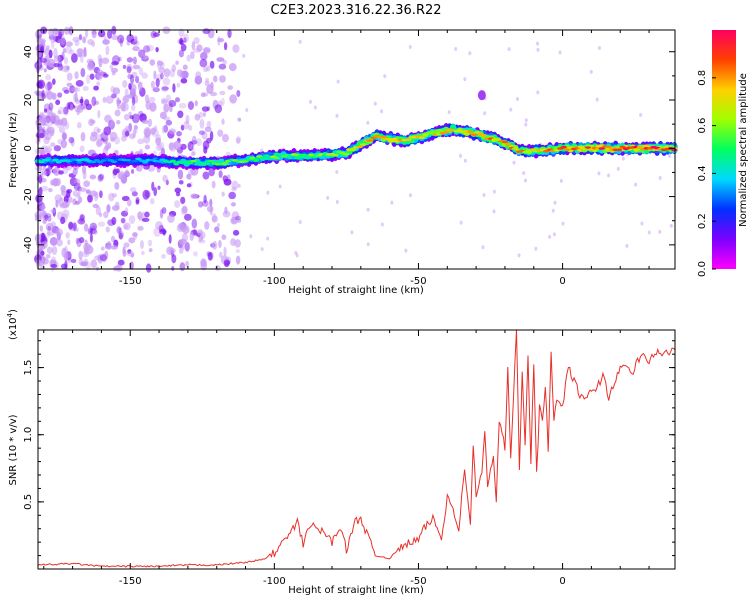 The width and height of the screenshot is (750, 600). I want to click on y-tick-label: 20, so click(28, 100).